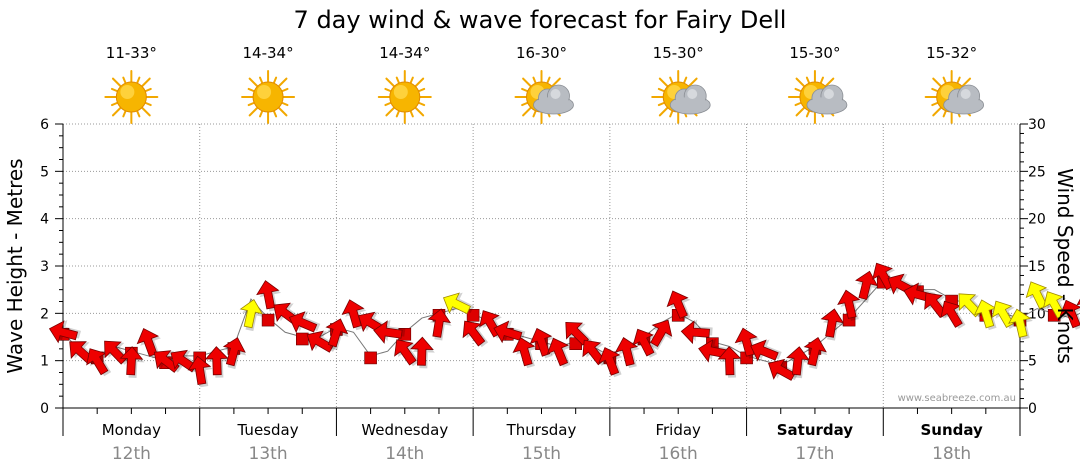 This screenshot has width=1080, height=475. What do you see at coordinates (1037, 220) in the screenshot?
I see `y-tick-right: 20` at bounding box center [1037, 220].